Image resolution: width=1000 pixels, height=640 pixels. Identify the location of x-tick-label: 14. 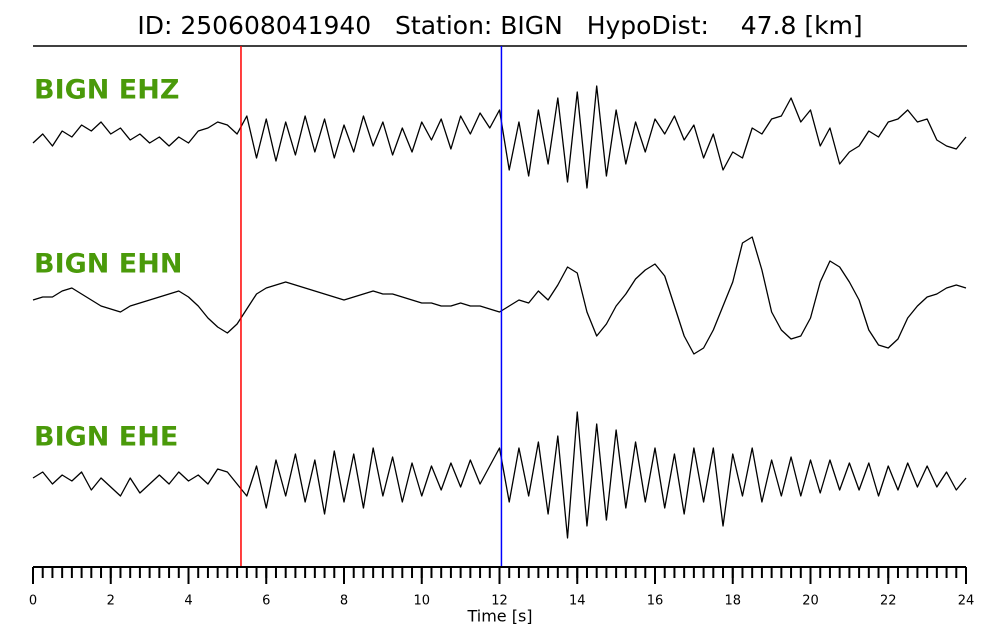
(577, 601).